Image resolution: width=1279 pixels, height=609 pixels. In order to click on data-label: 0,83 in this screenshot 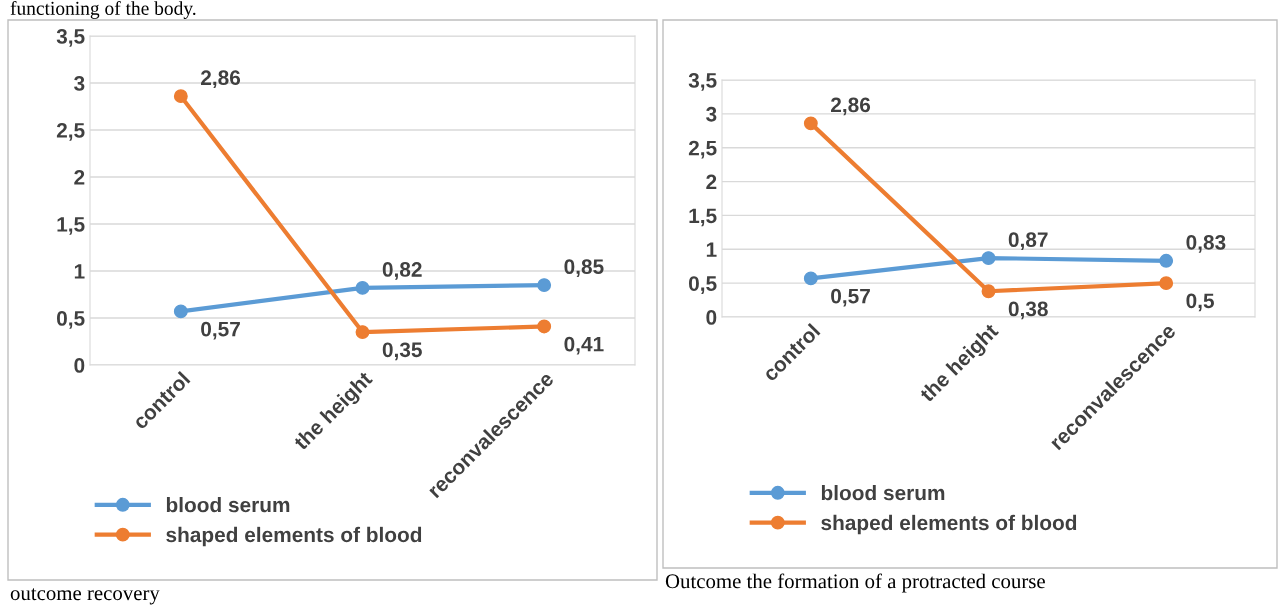, I will do `click(1206, 243)`.